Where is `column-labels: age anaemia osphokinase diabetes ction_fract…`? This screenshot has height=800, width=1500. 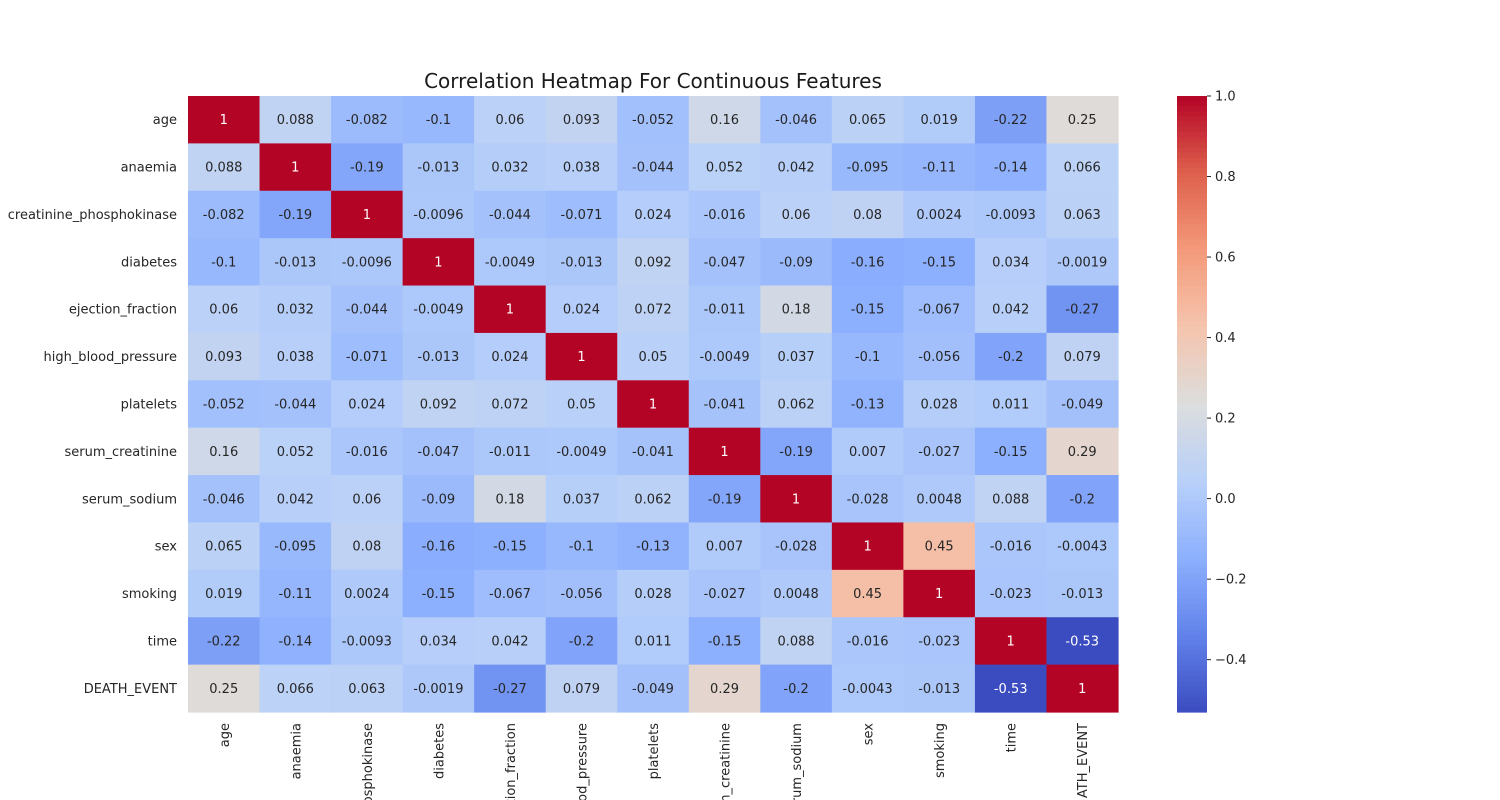
column-labels: age anaemia osphokinase diabetes ction_fract… is located at coordinates (654, 761).